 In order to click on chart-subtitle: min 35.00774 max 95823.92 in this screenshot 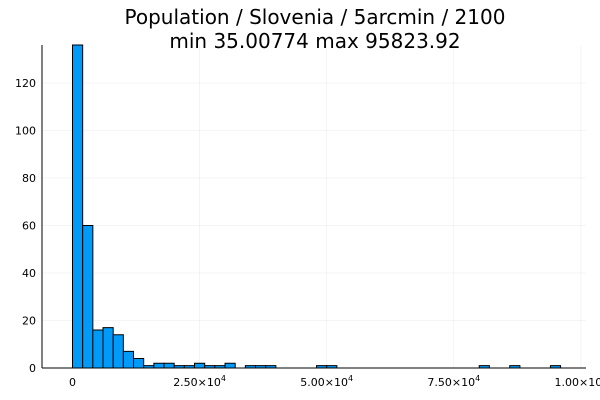, I will do `click(314, 41)`.